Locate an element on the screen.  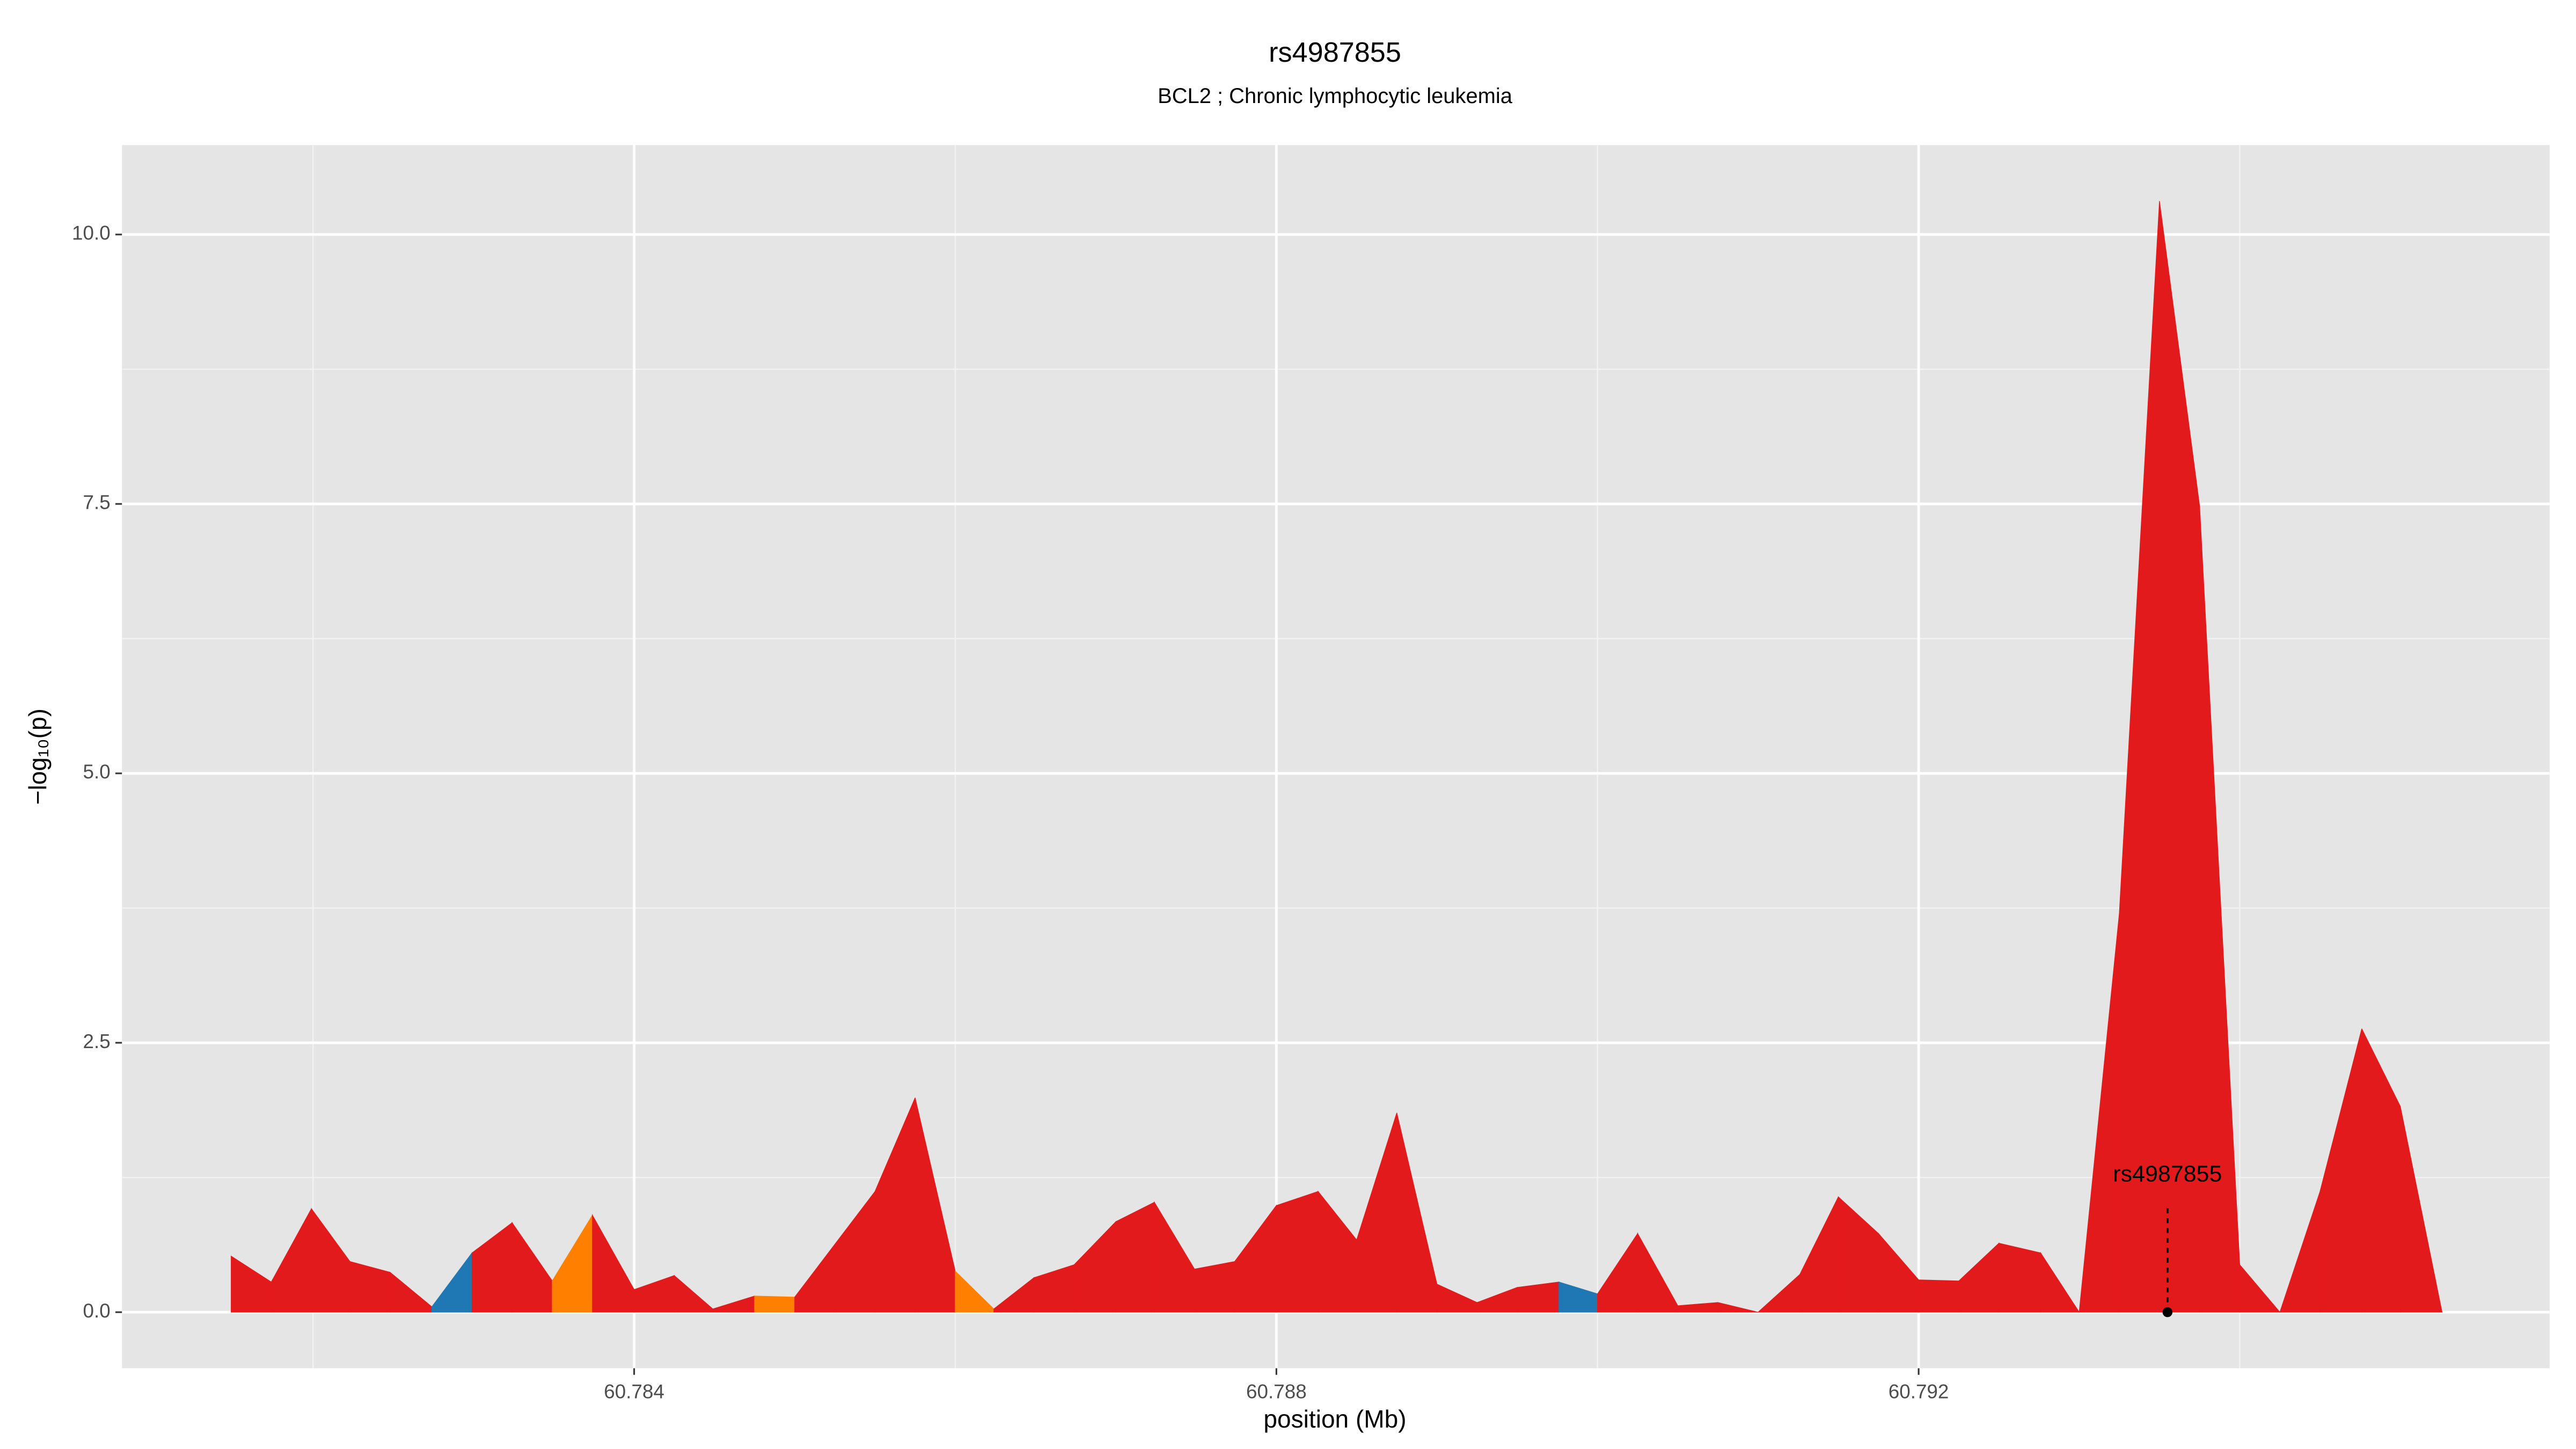
y-tick-label: 5.0 is located at coordinates (97, 772).